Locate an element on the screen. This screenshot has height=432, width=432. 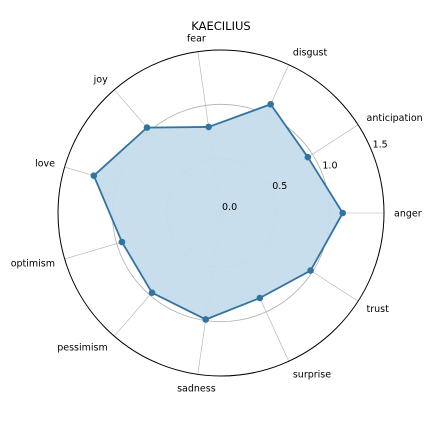
tick-label-1: 0.5 is located at coordinates (279, 186).